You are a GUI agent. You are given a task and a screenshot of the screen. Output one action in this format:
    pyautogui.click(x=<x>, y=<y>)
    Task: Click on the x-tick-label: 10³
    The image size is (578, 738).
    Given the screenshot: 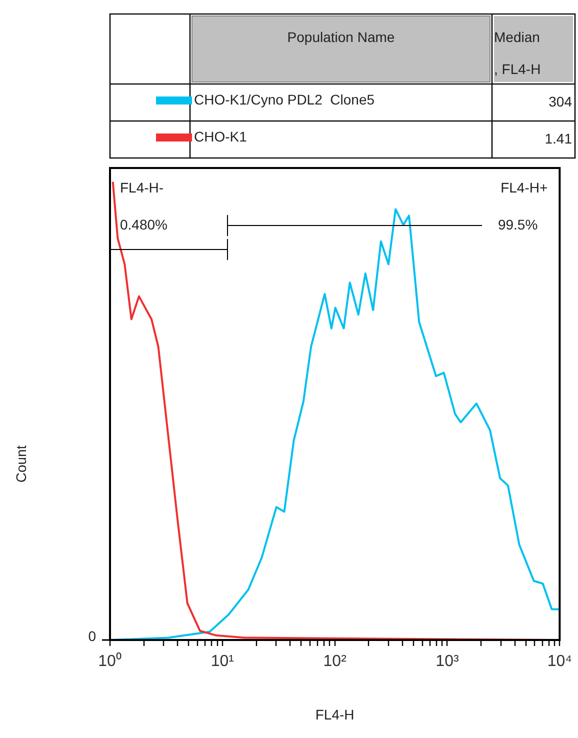 What is the action you would take?
    pyautogui.click(x=448, y=661)
    